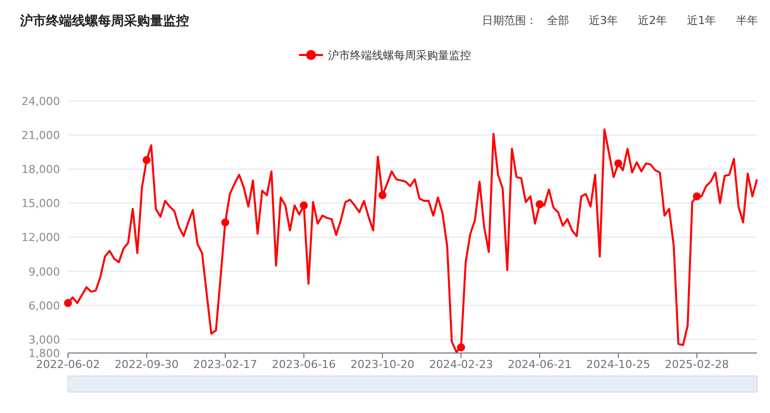  What do you see at coordinates (225, 364) in the screenshot?
I see `x-tick-label: 2023-02-17` at bounding box center [225, 364].